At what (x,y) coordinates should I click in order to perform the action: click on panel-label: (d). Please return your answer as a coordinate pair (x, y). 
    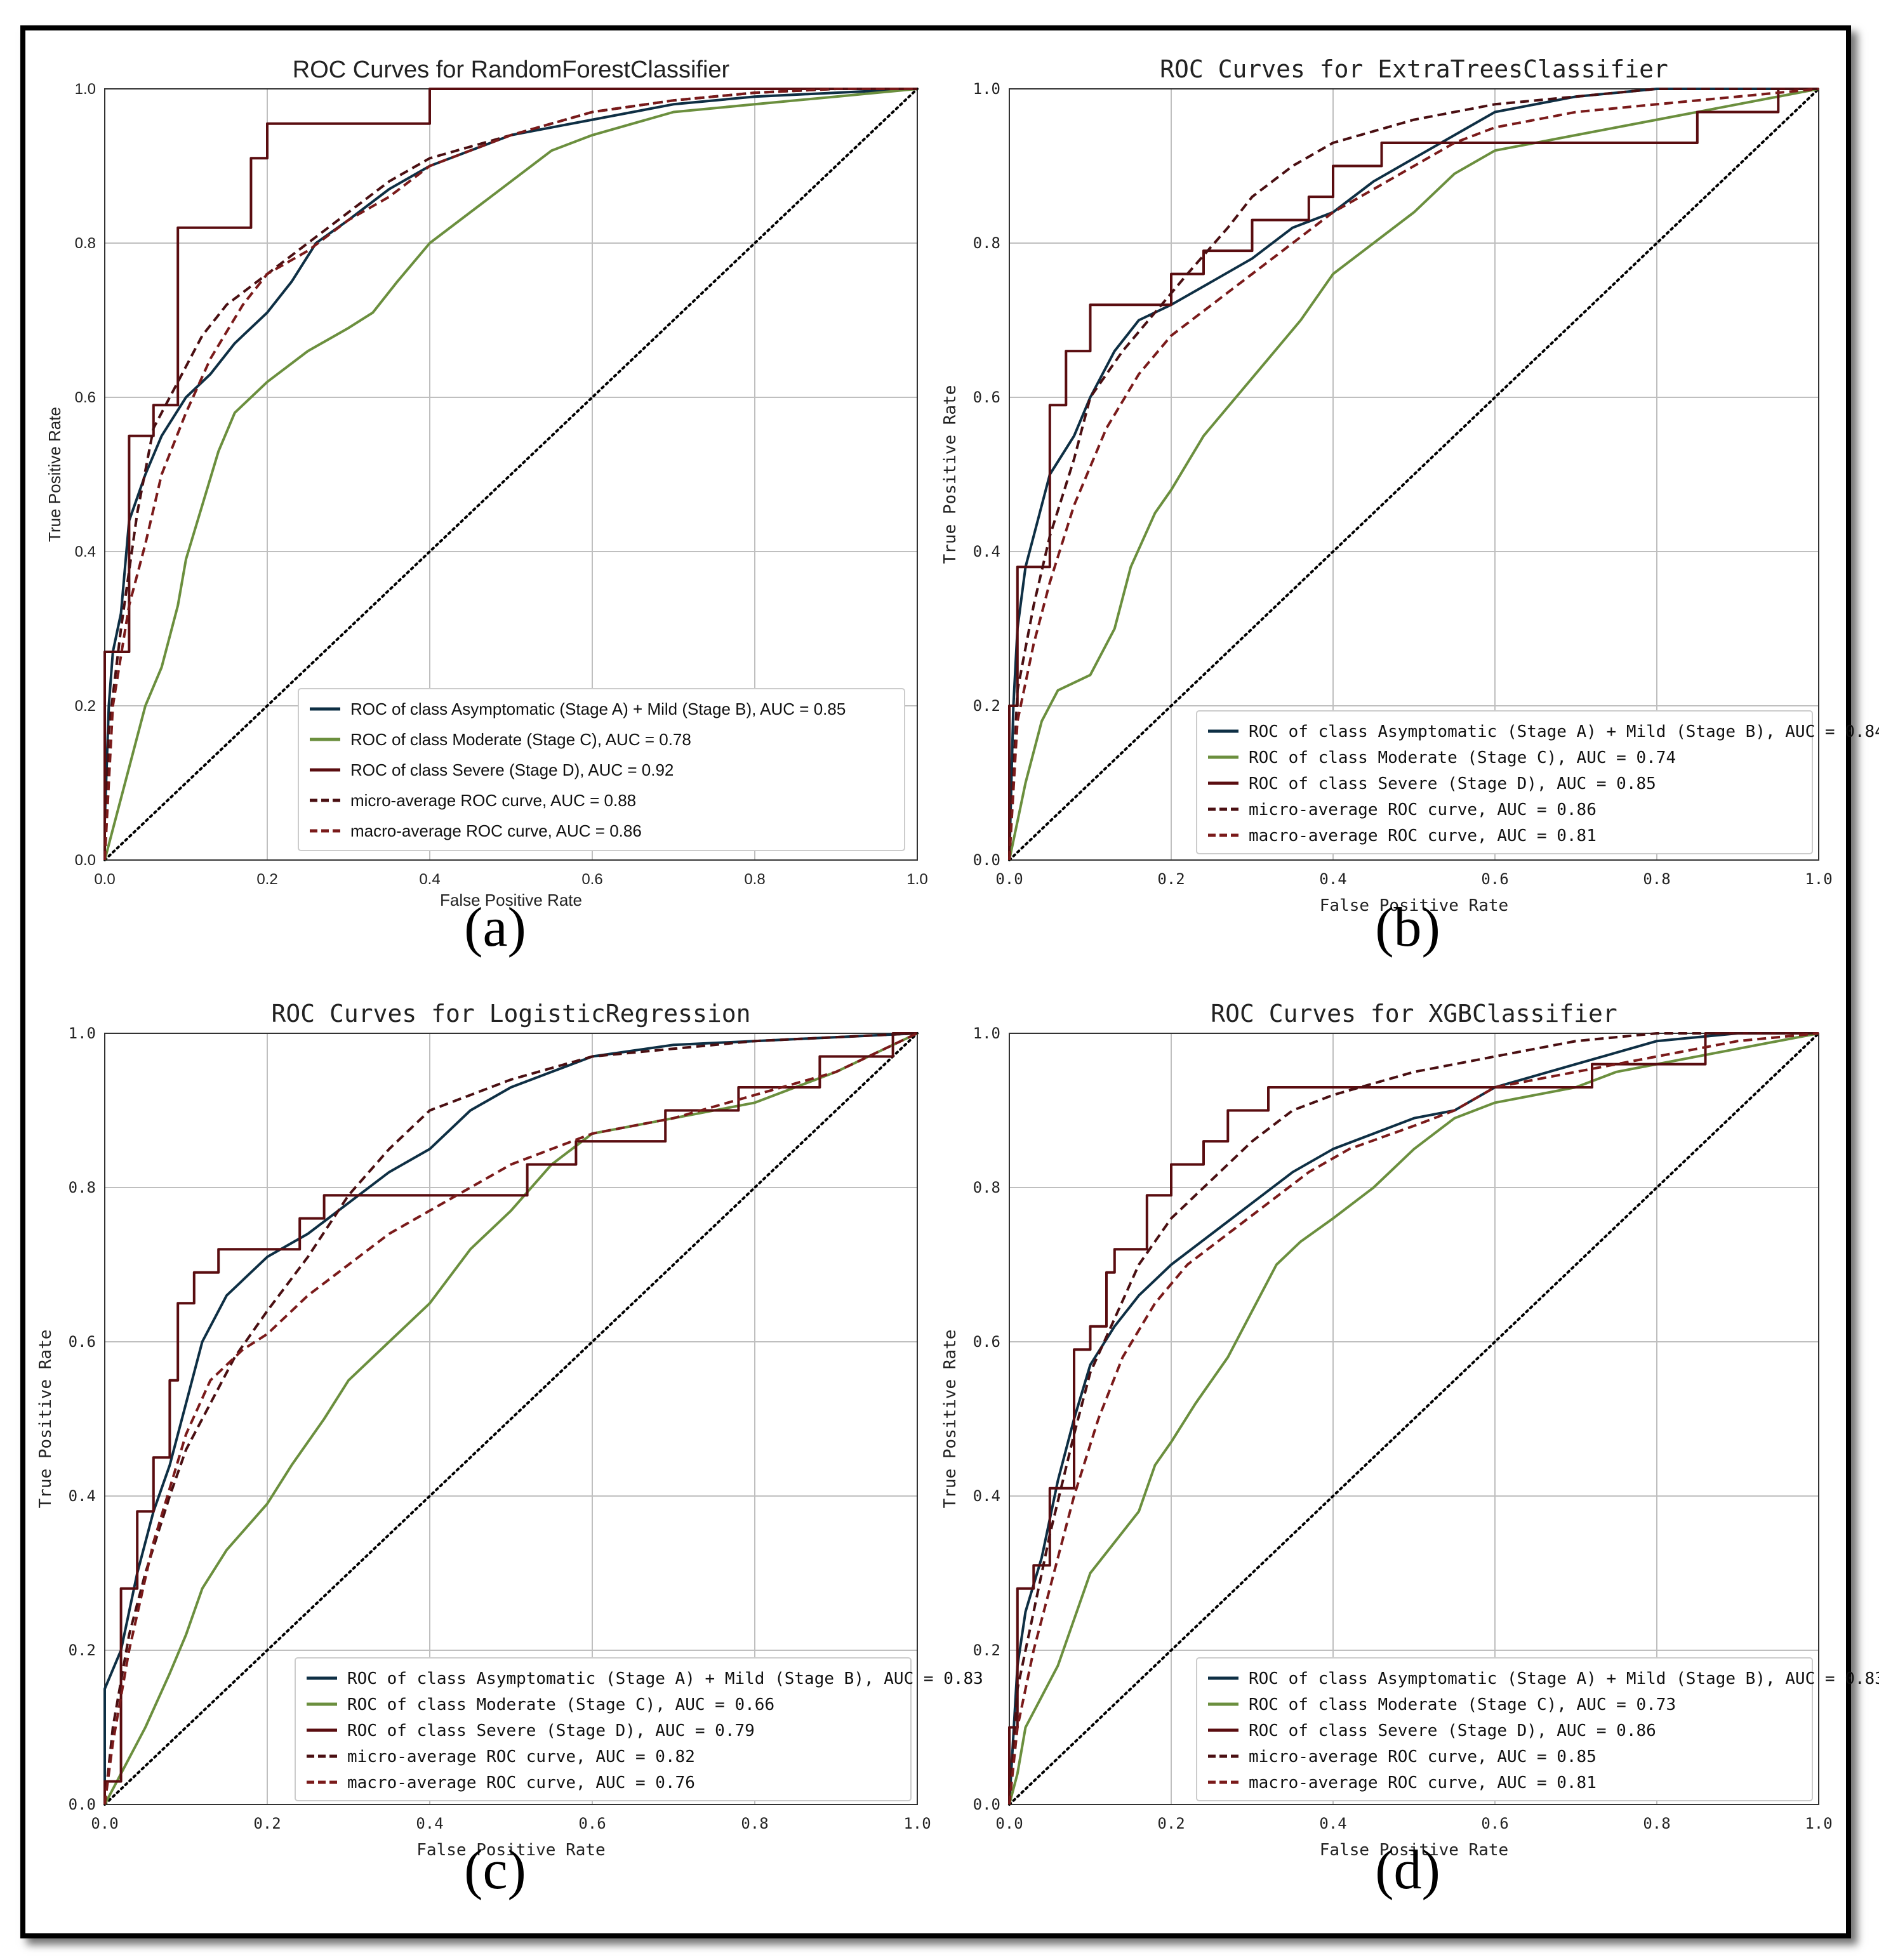
    Looking at the image, I should click on (1407, 1870).